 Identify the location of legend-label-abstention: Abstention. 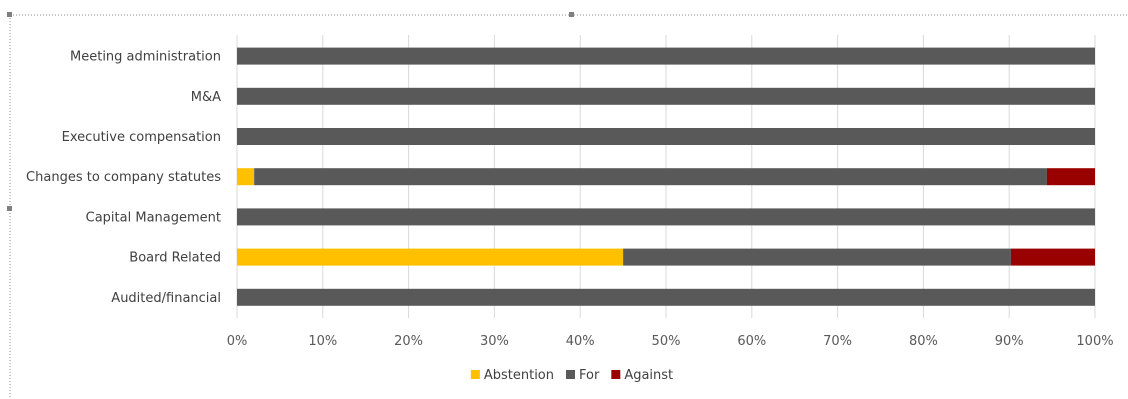
(519, 375).